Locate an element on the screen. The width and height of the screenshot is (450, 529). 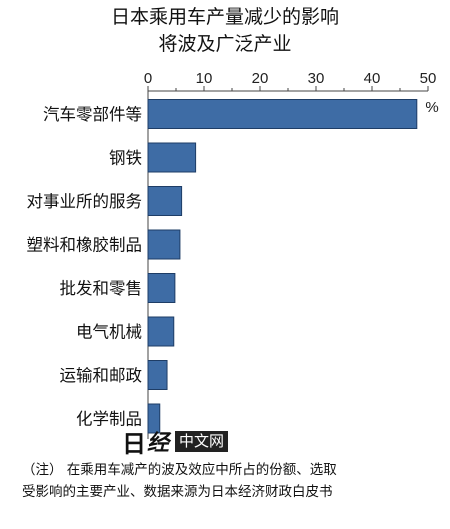
chart-title-line-2: 将波及广泛产业 is located at coordinates (225, 44).